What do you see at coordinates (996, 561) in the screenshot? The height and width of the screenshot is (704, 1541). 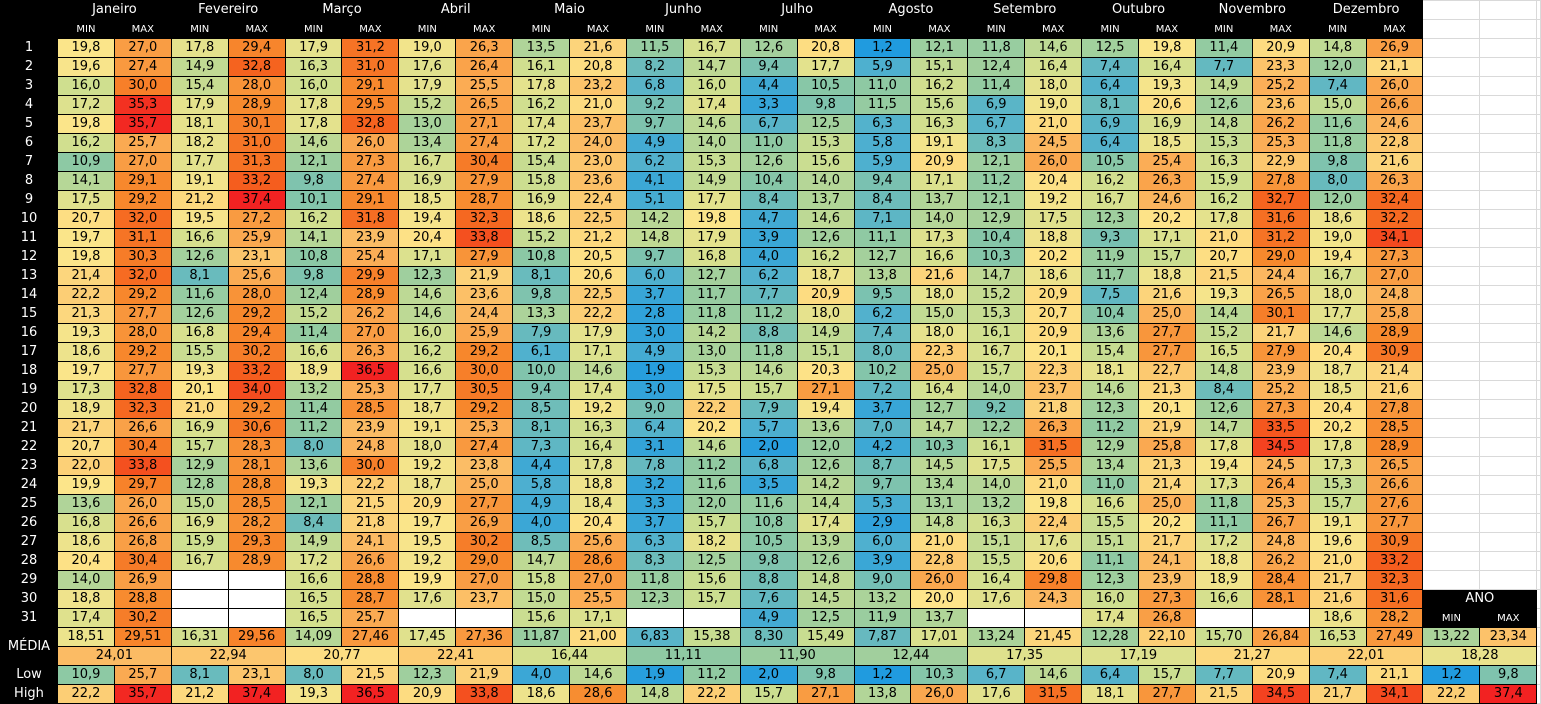 I see `value-cell: 15,5` at bounding box center [996, 561].